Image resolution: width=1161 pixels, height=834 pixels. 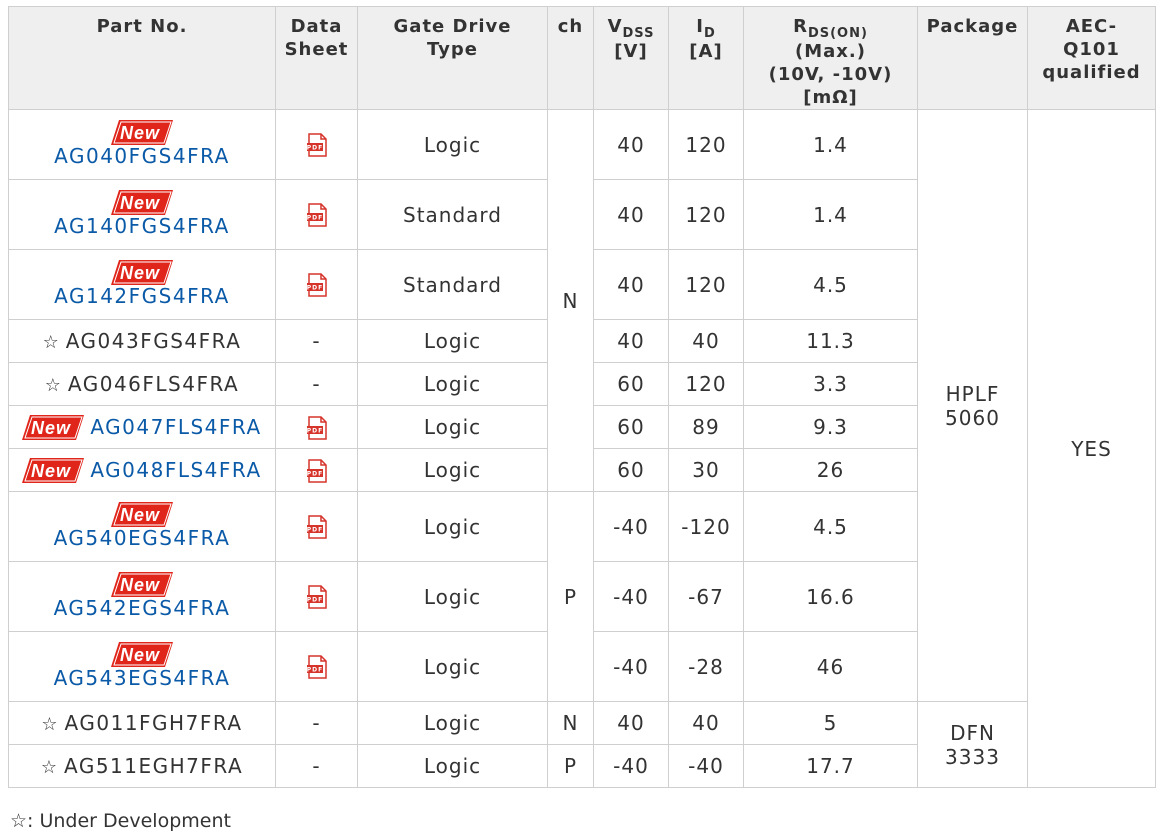 I want to click on footnote: ☆: Under Development, so click(x=120, y=821).